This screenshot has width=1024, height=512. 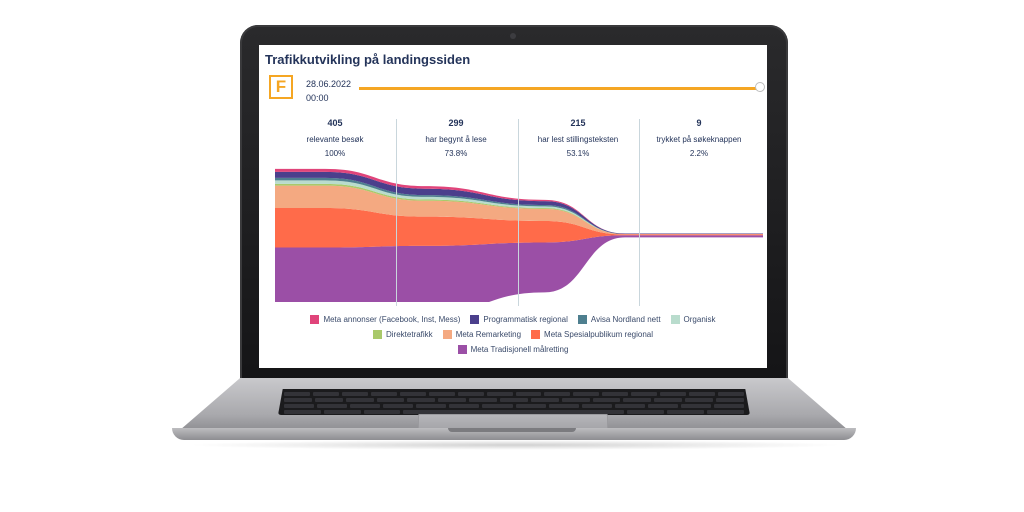 What do you see at coordinates (514, 402) in the screenshot?
I see `keyboard` at bounding box center [514, 402].